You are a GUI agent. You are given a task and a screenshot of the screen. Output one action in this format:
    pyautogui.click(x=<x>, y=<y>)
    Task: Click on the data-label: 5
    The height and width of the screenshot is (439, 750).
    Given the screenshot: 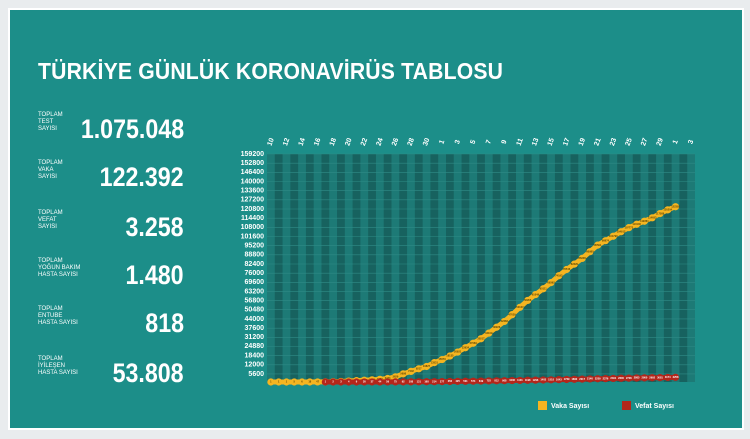 What is the action you would take?
    pyautogui.click(x=295, y=382)
    